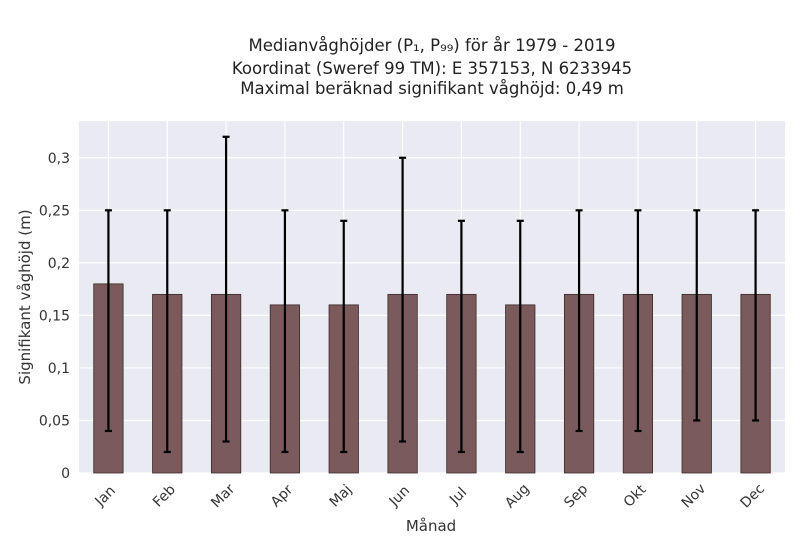 The image size is (800, 550). Describe the element at coordinates (461, 336) in the screenshot. I see `error-bar-jul` at that location.